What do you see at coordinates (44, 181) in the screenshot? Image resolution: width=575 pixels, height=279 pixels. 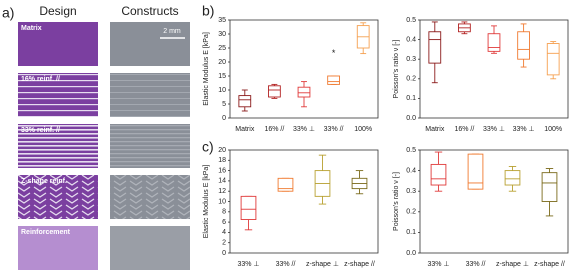 I see `tile-label: Z-shape reinf.` at bounding box center [44, 181].